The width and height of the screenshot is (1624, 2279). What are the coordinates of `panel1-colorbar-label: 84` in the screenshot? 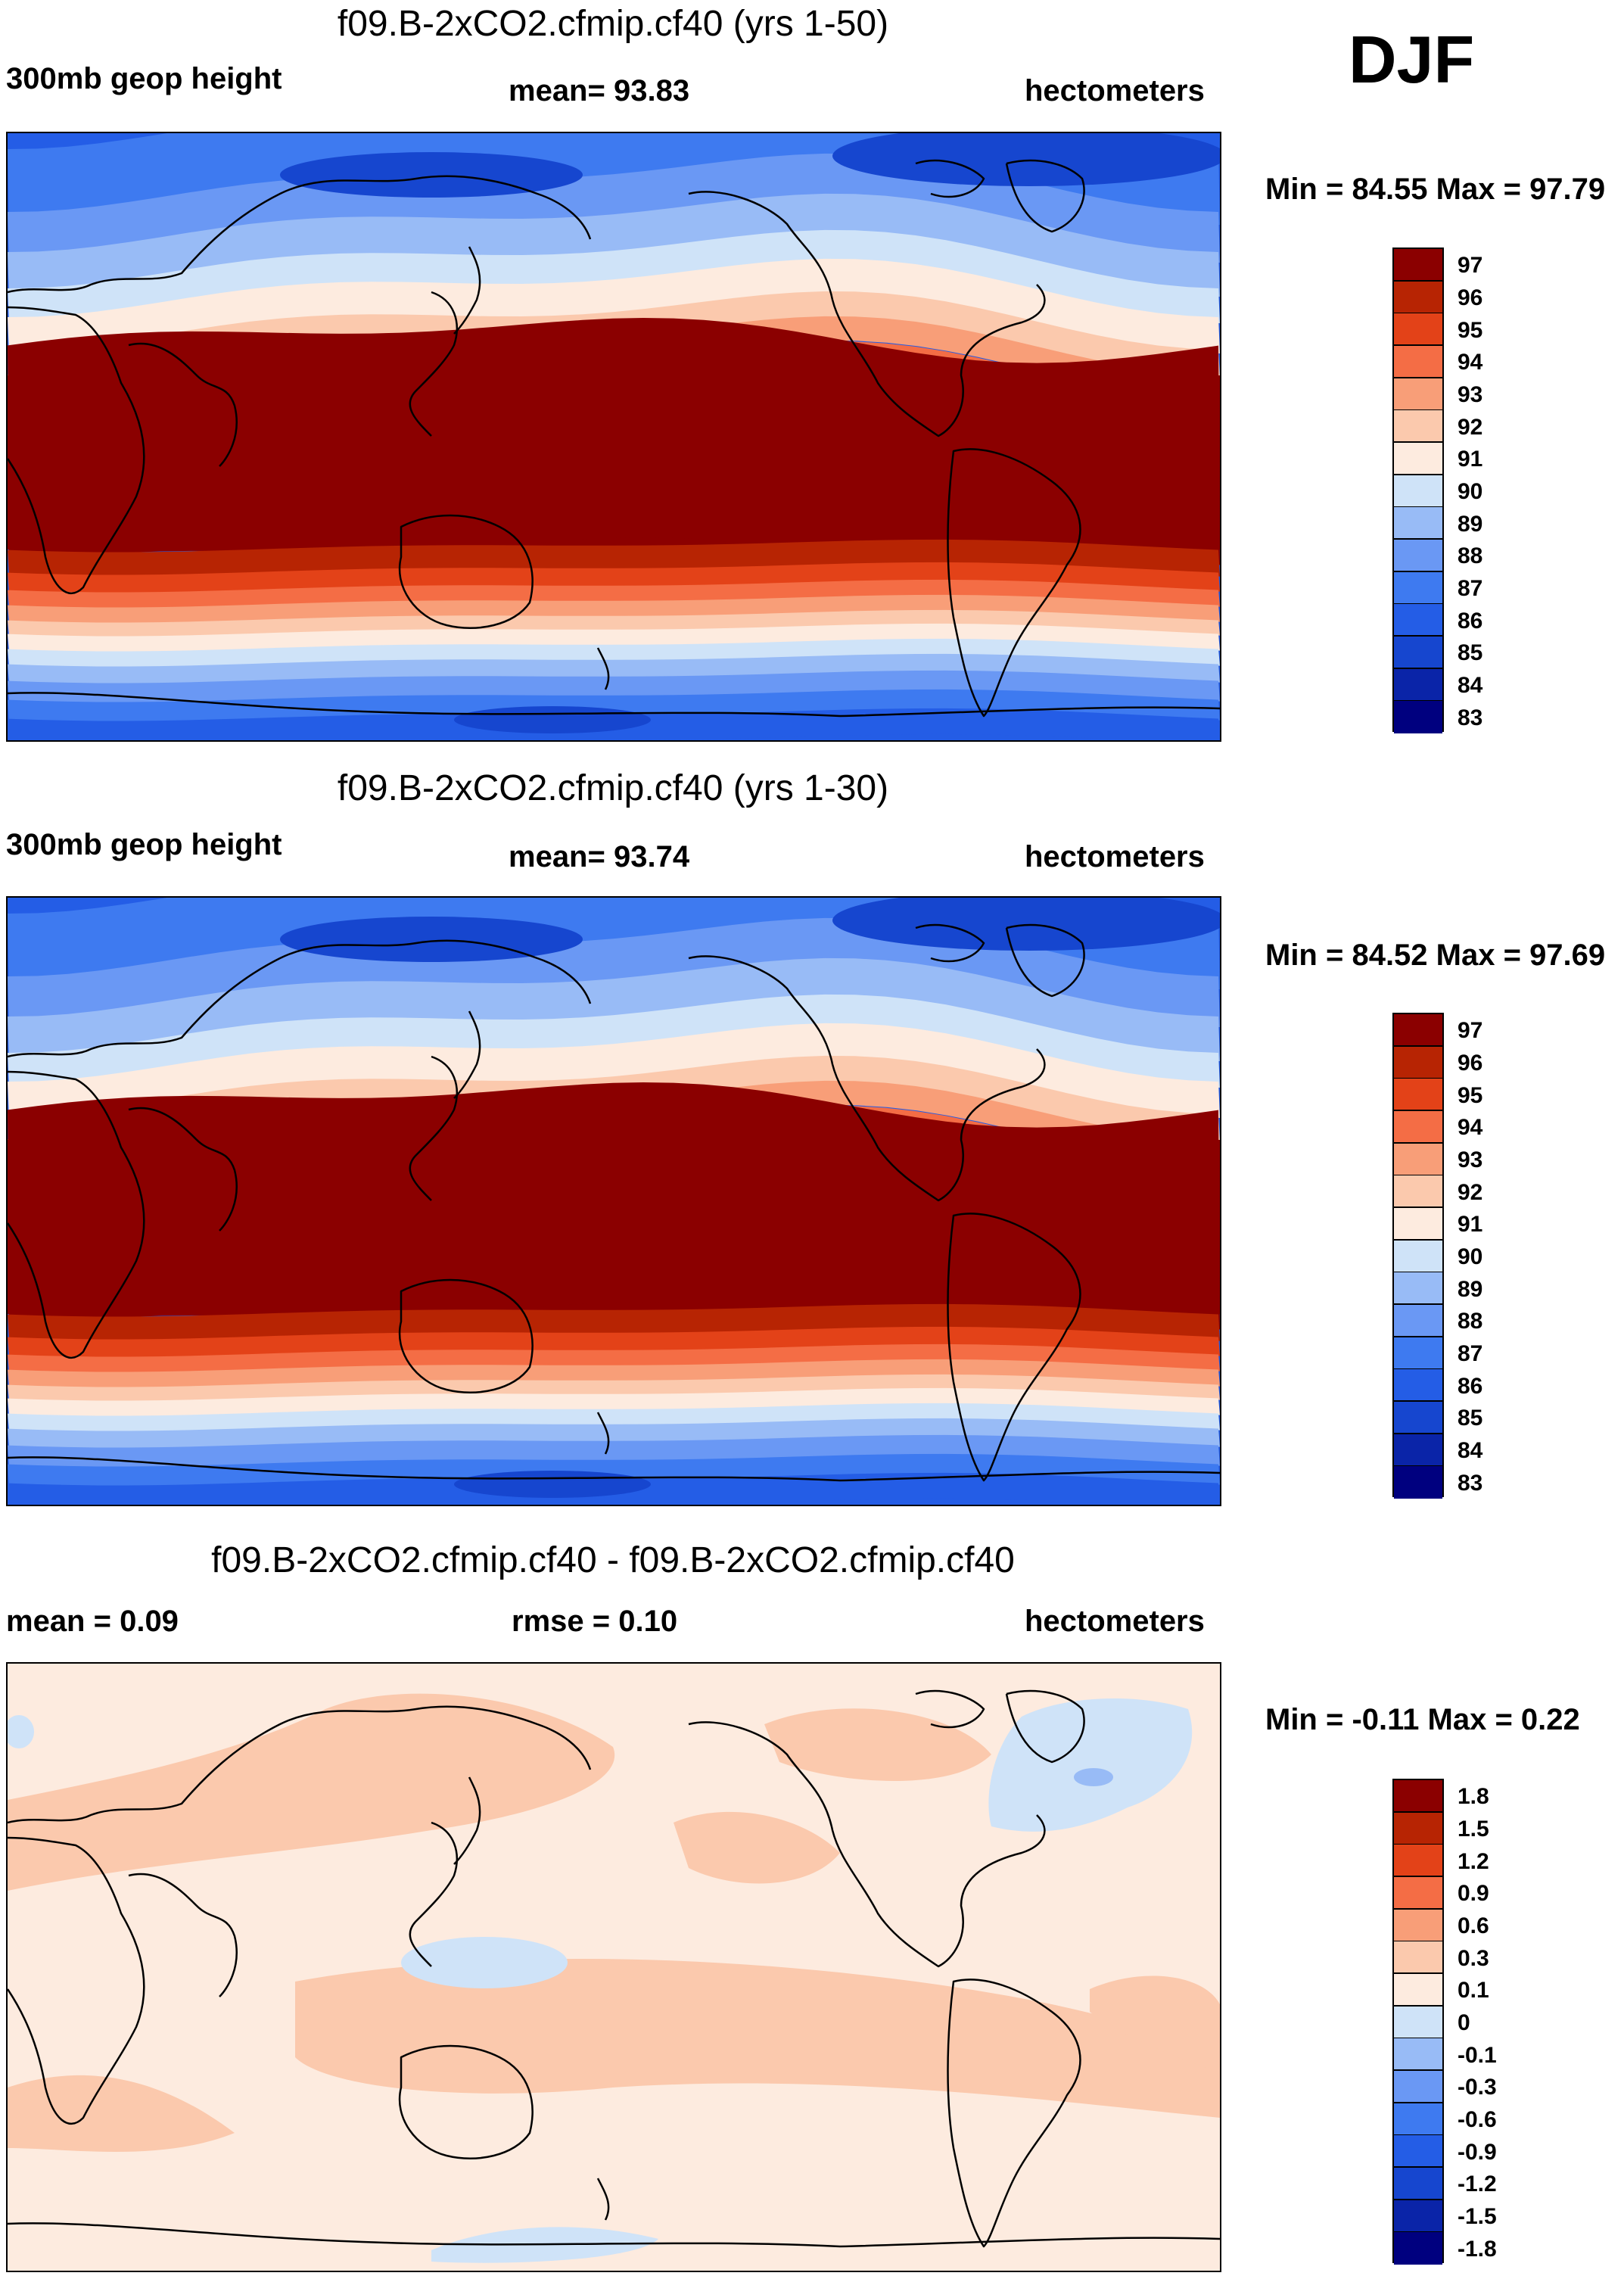 It's located at (1470, 686).